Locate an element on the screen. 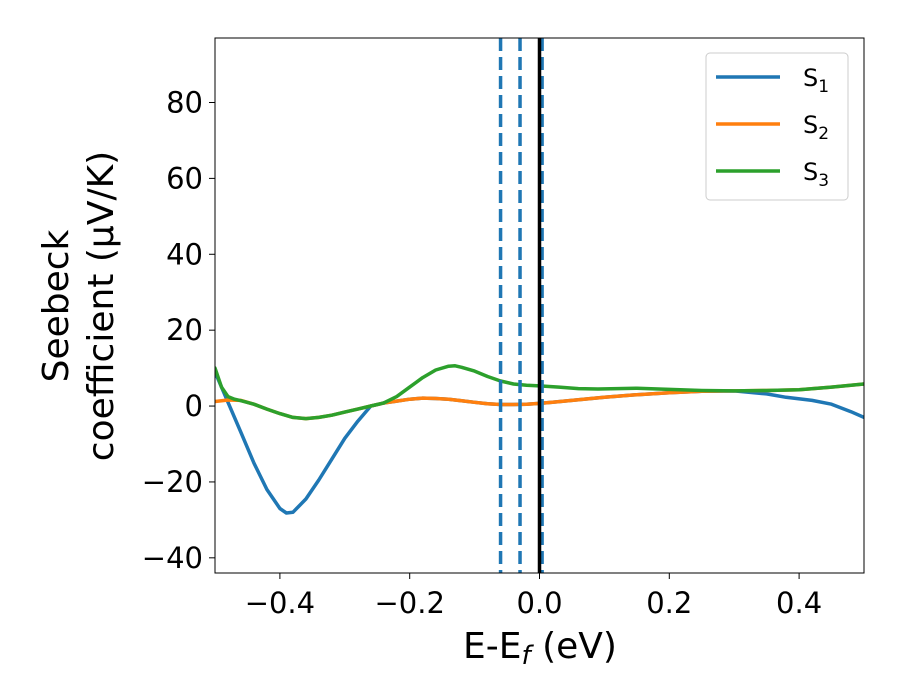 The height and width of the screenshot is (700, 900). x-axis-label: E-Ef (eV) is located at coordinates (540, 648).